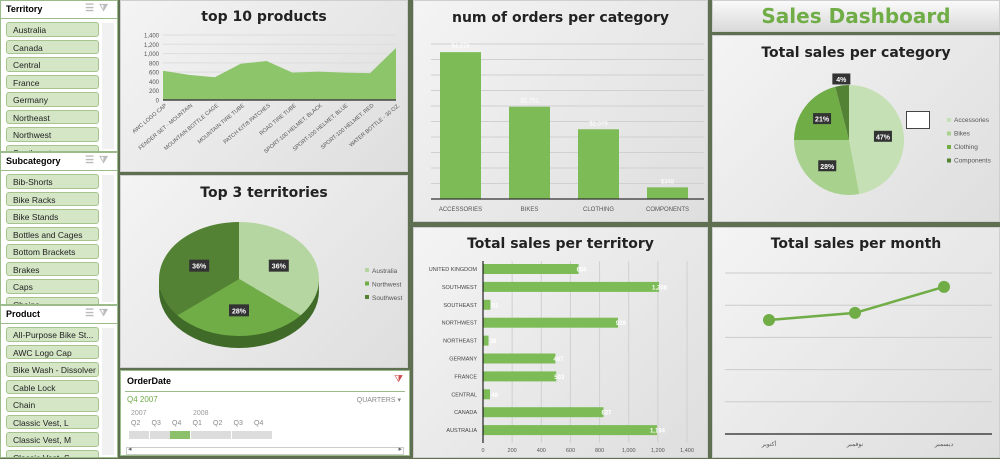  What do you see at coordinates (463, 360) in the screenshot?
I see `y-tick-label: GERMANY` at bounding box center [463, 360].